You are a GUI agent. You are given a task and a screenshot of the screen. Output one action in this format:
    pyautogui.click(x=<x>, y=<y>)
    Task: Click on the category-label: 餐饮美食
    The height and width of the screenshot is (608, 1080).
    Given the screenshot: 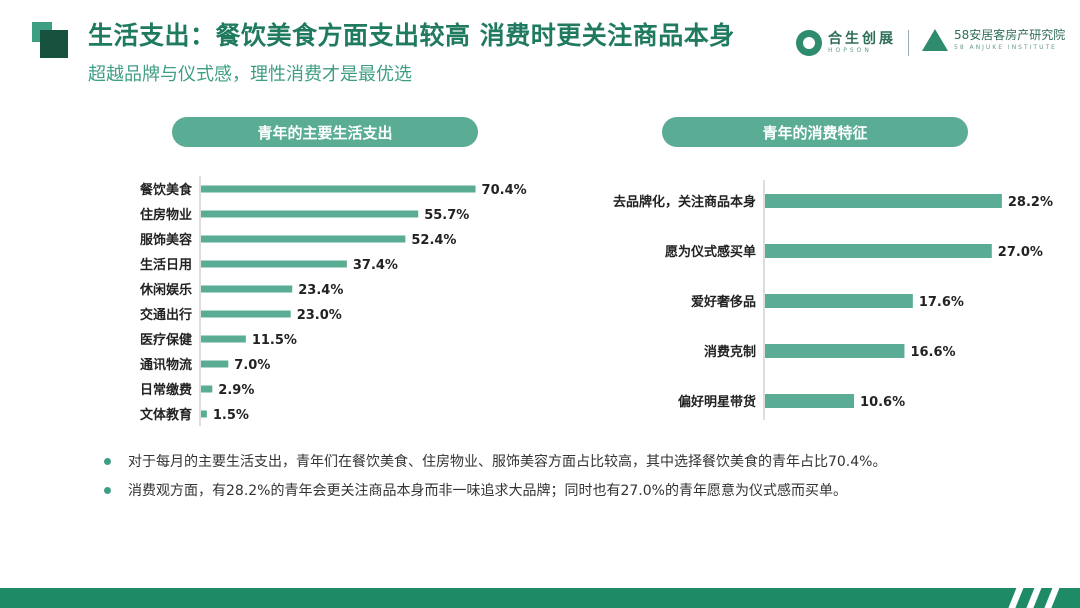 What is the action you would take?
    pyautogui.click(x=166, y=190)
    